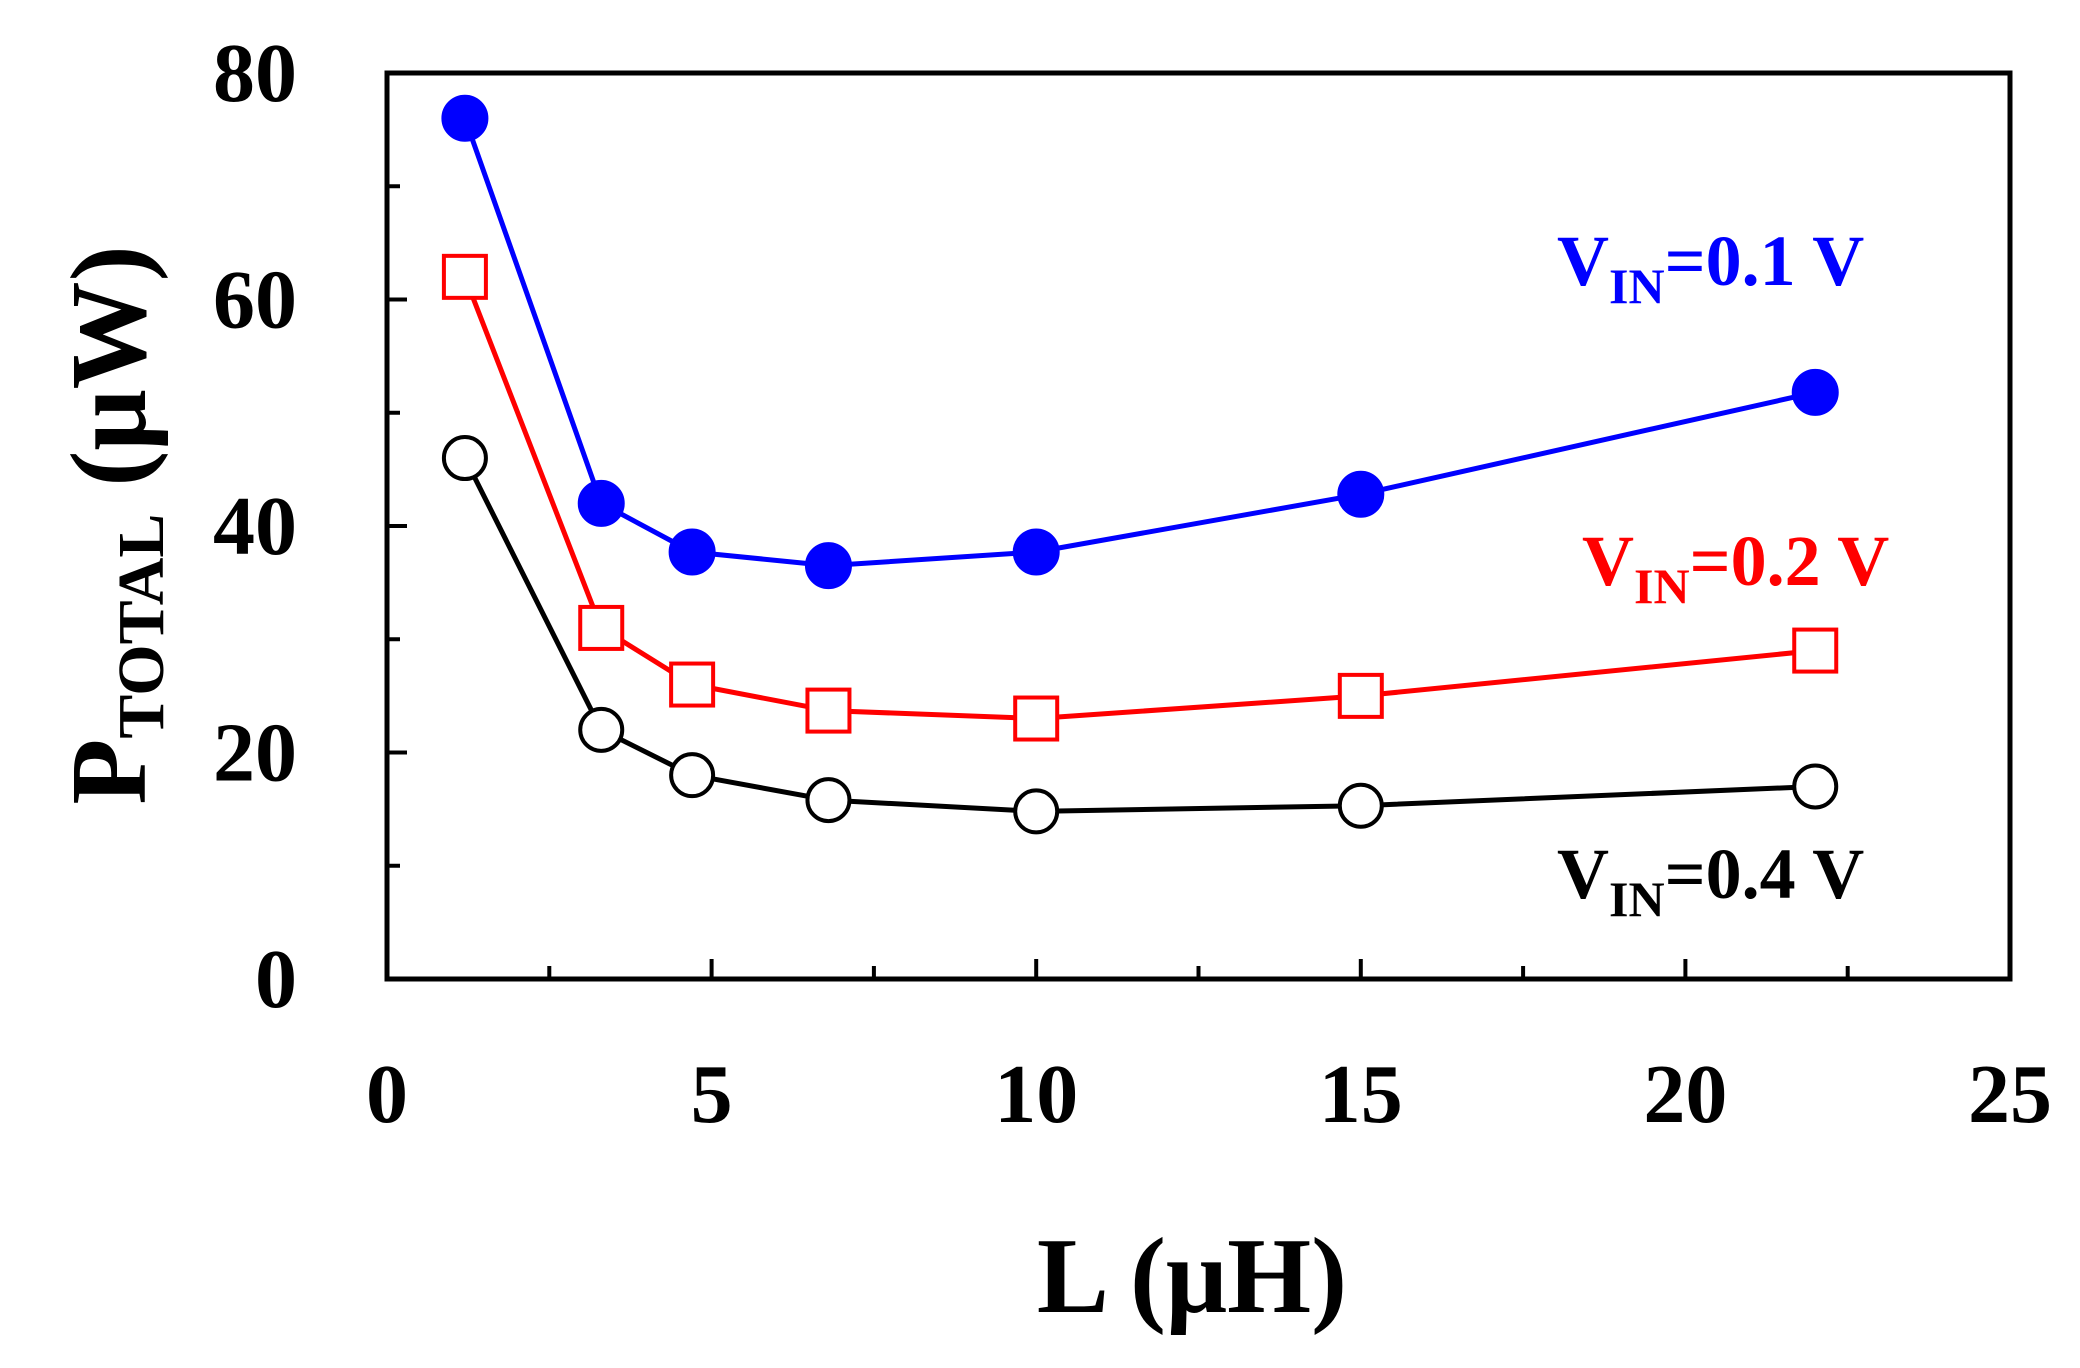  What do you see at coordinates (1790, 561) in the screenshot?
I see `series-label-value: =0.2 V` at bounding box center [1790, 561].